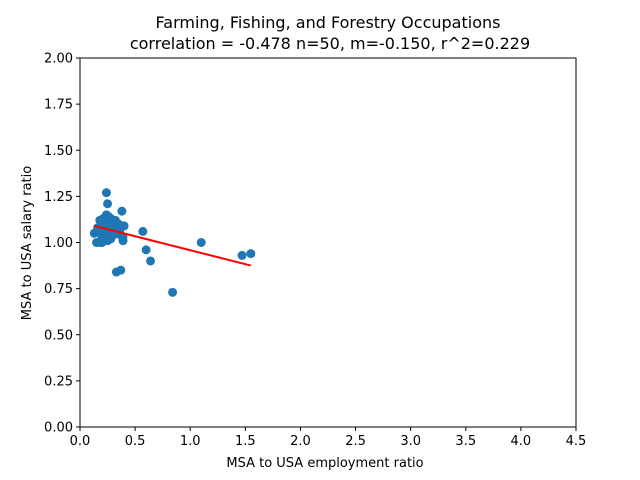 This screenshot has width=640, height=480. I want to click on y-tick-label: 1.75, so click(58, 105).